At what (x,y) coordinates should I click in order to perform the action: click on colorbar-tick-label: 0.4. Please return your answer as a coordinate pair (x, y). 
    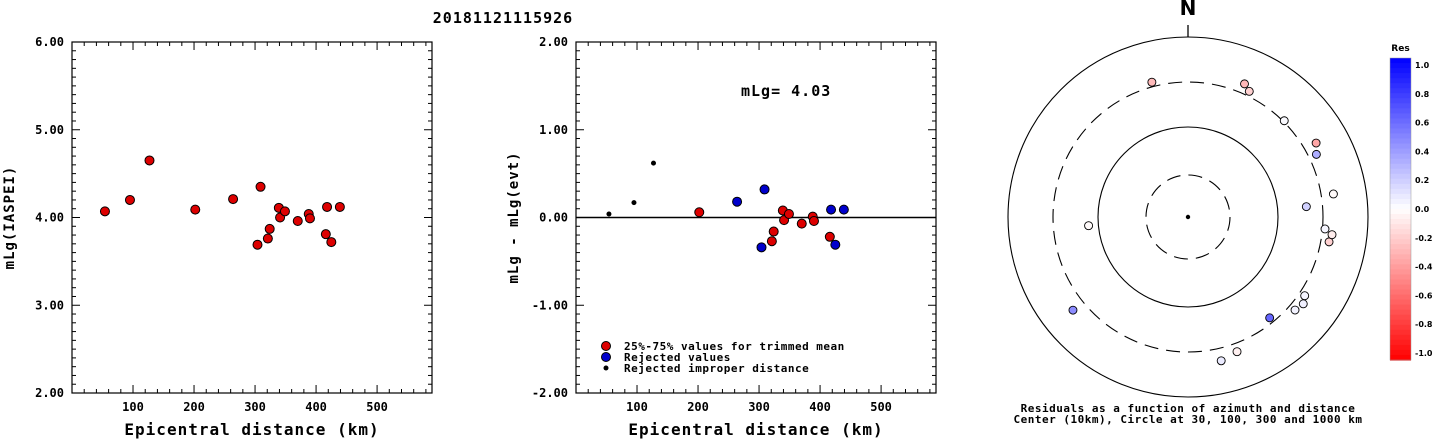
    Looking at the image, I should click on (1422, 151).